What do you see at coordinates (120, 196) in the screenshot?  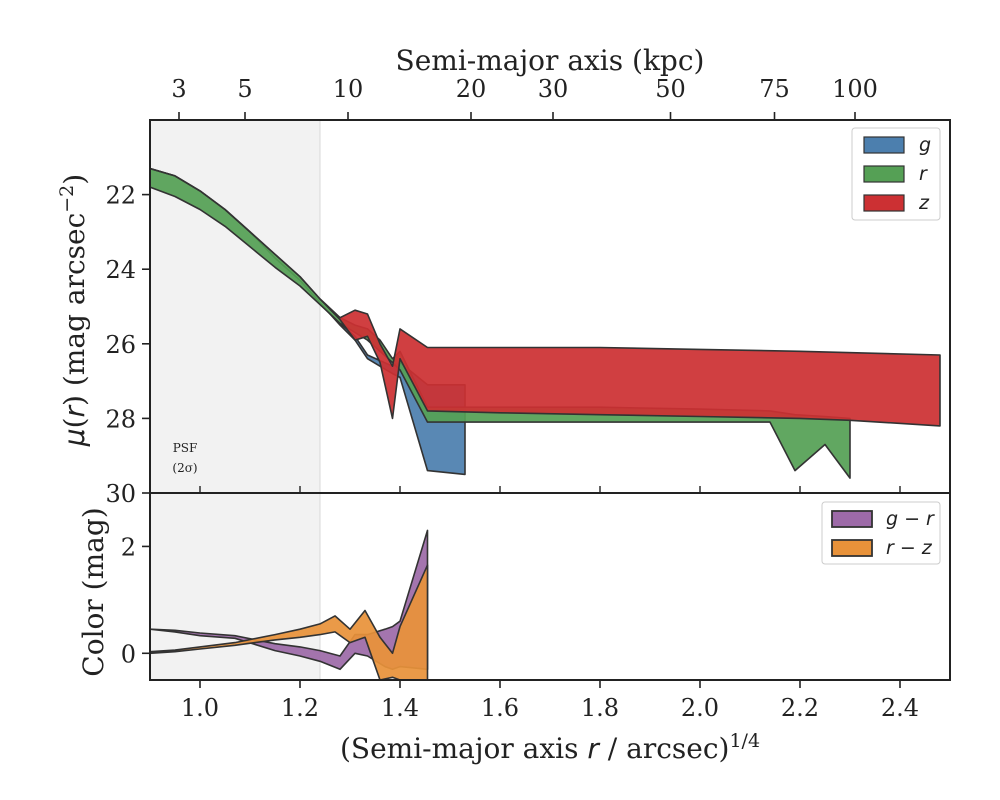 I see `sb-y-tick-label: 22` at bounding box center [120, 196].